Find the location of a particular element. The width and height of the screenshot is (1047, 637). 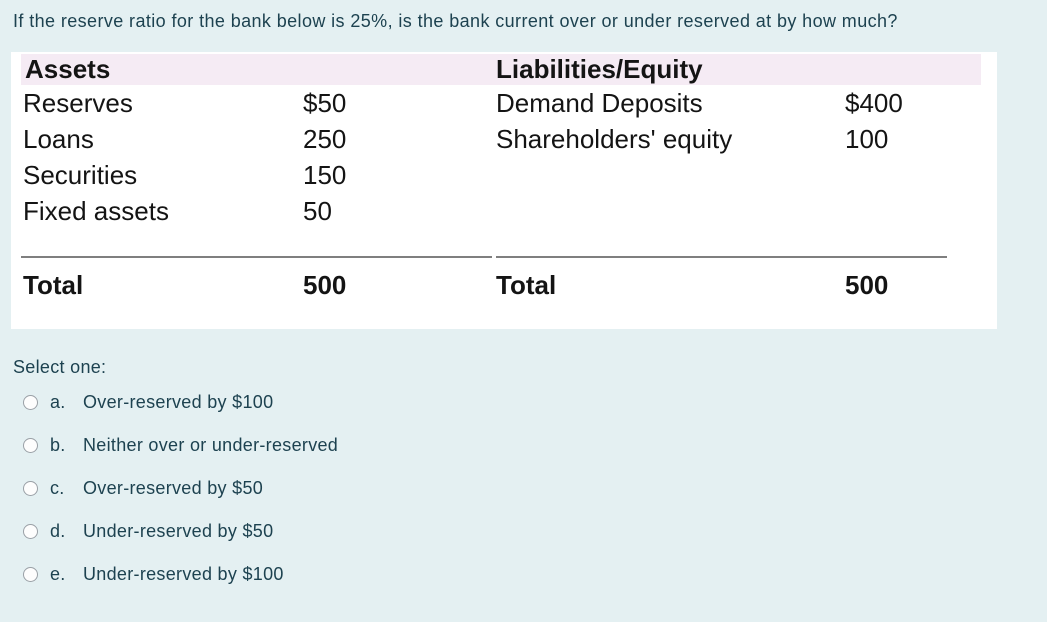

option-row-e: e. Under-reserved by $100 is located at coordinates (169, 574).